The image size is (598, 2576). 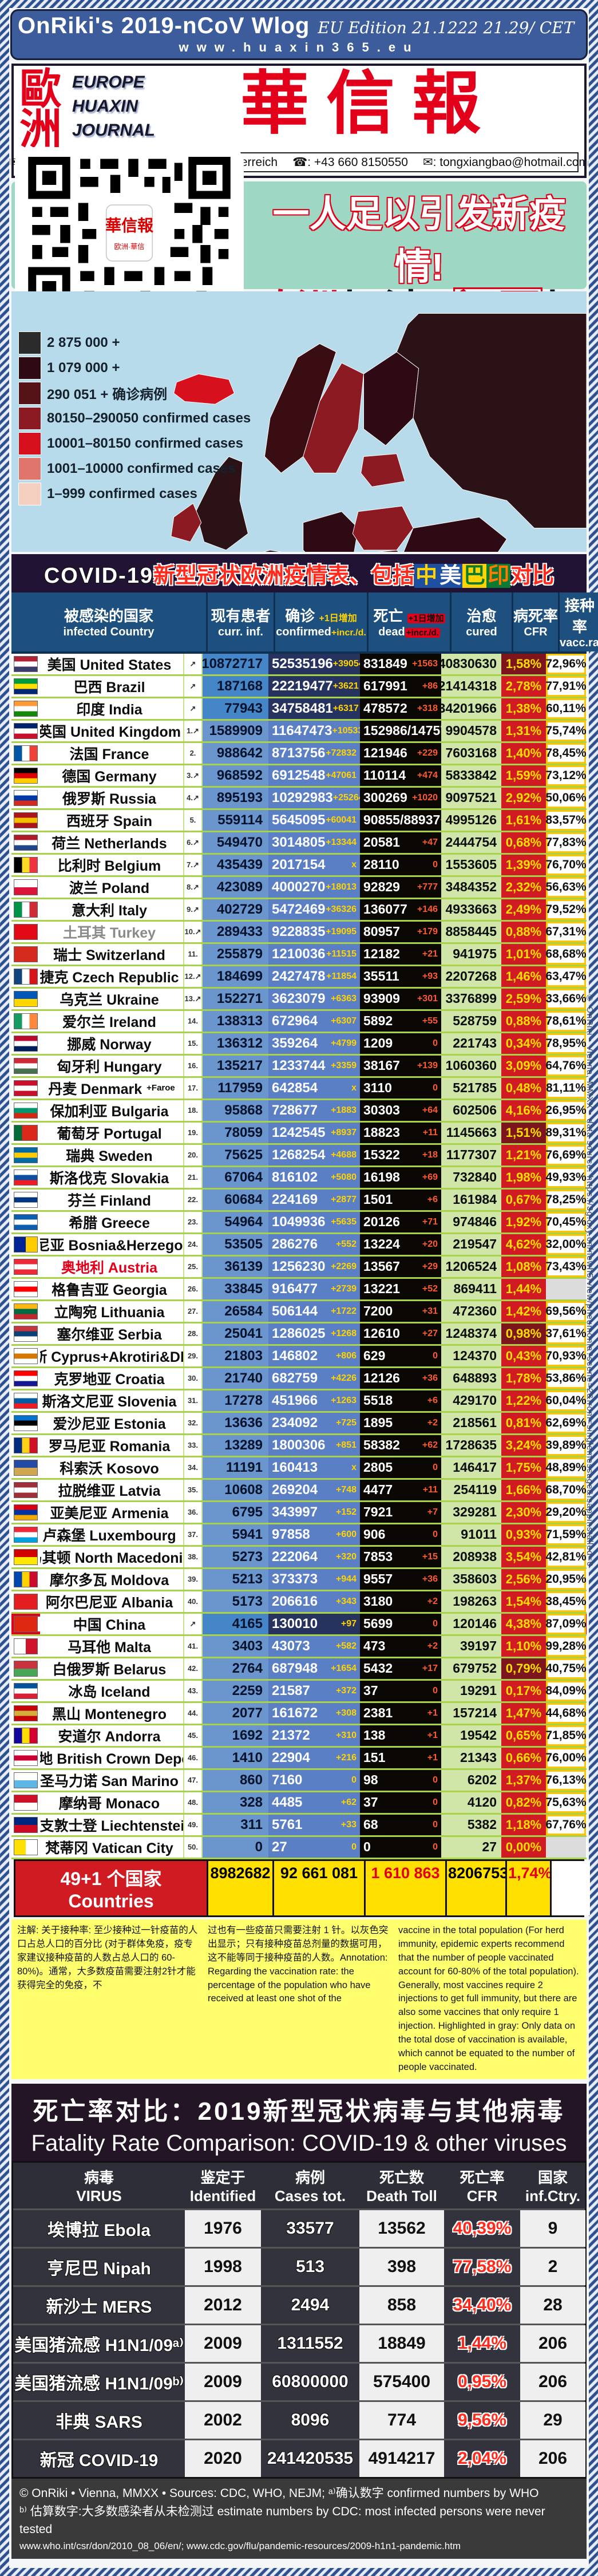 I want to click on virus-name: 美国猪流感 H1N1/09ᵃ⁾, so click(x=99, y=2343).